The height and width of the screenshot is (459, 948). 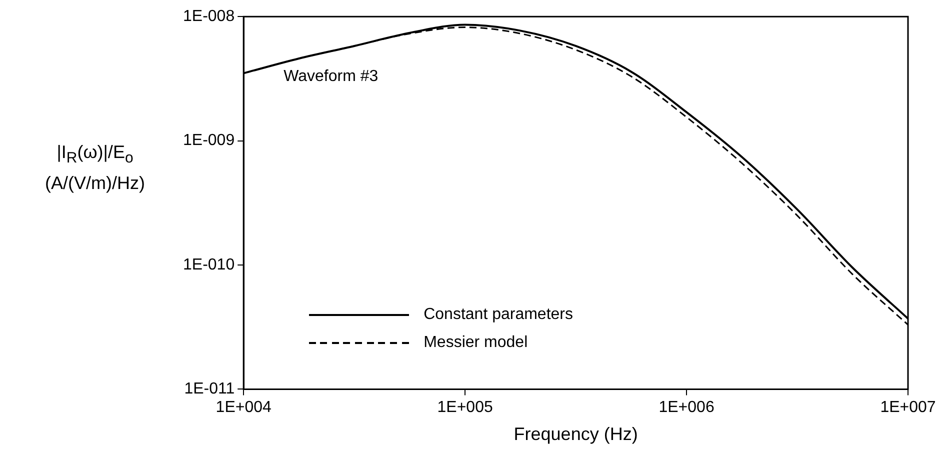 I want to click on x-axis-title: Frequency (Hz), so click(x=576, y=434).